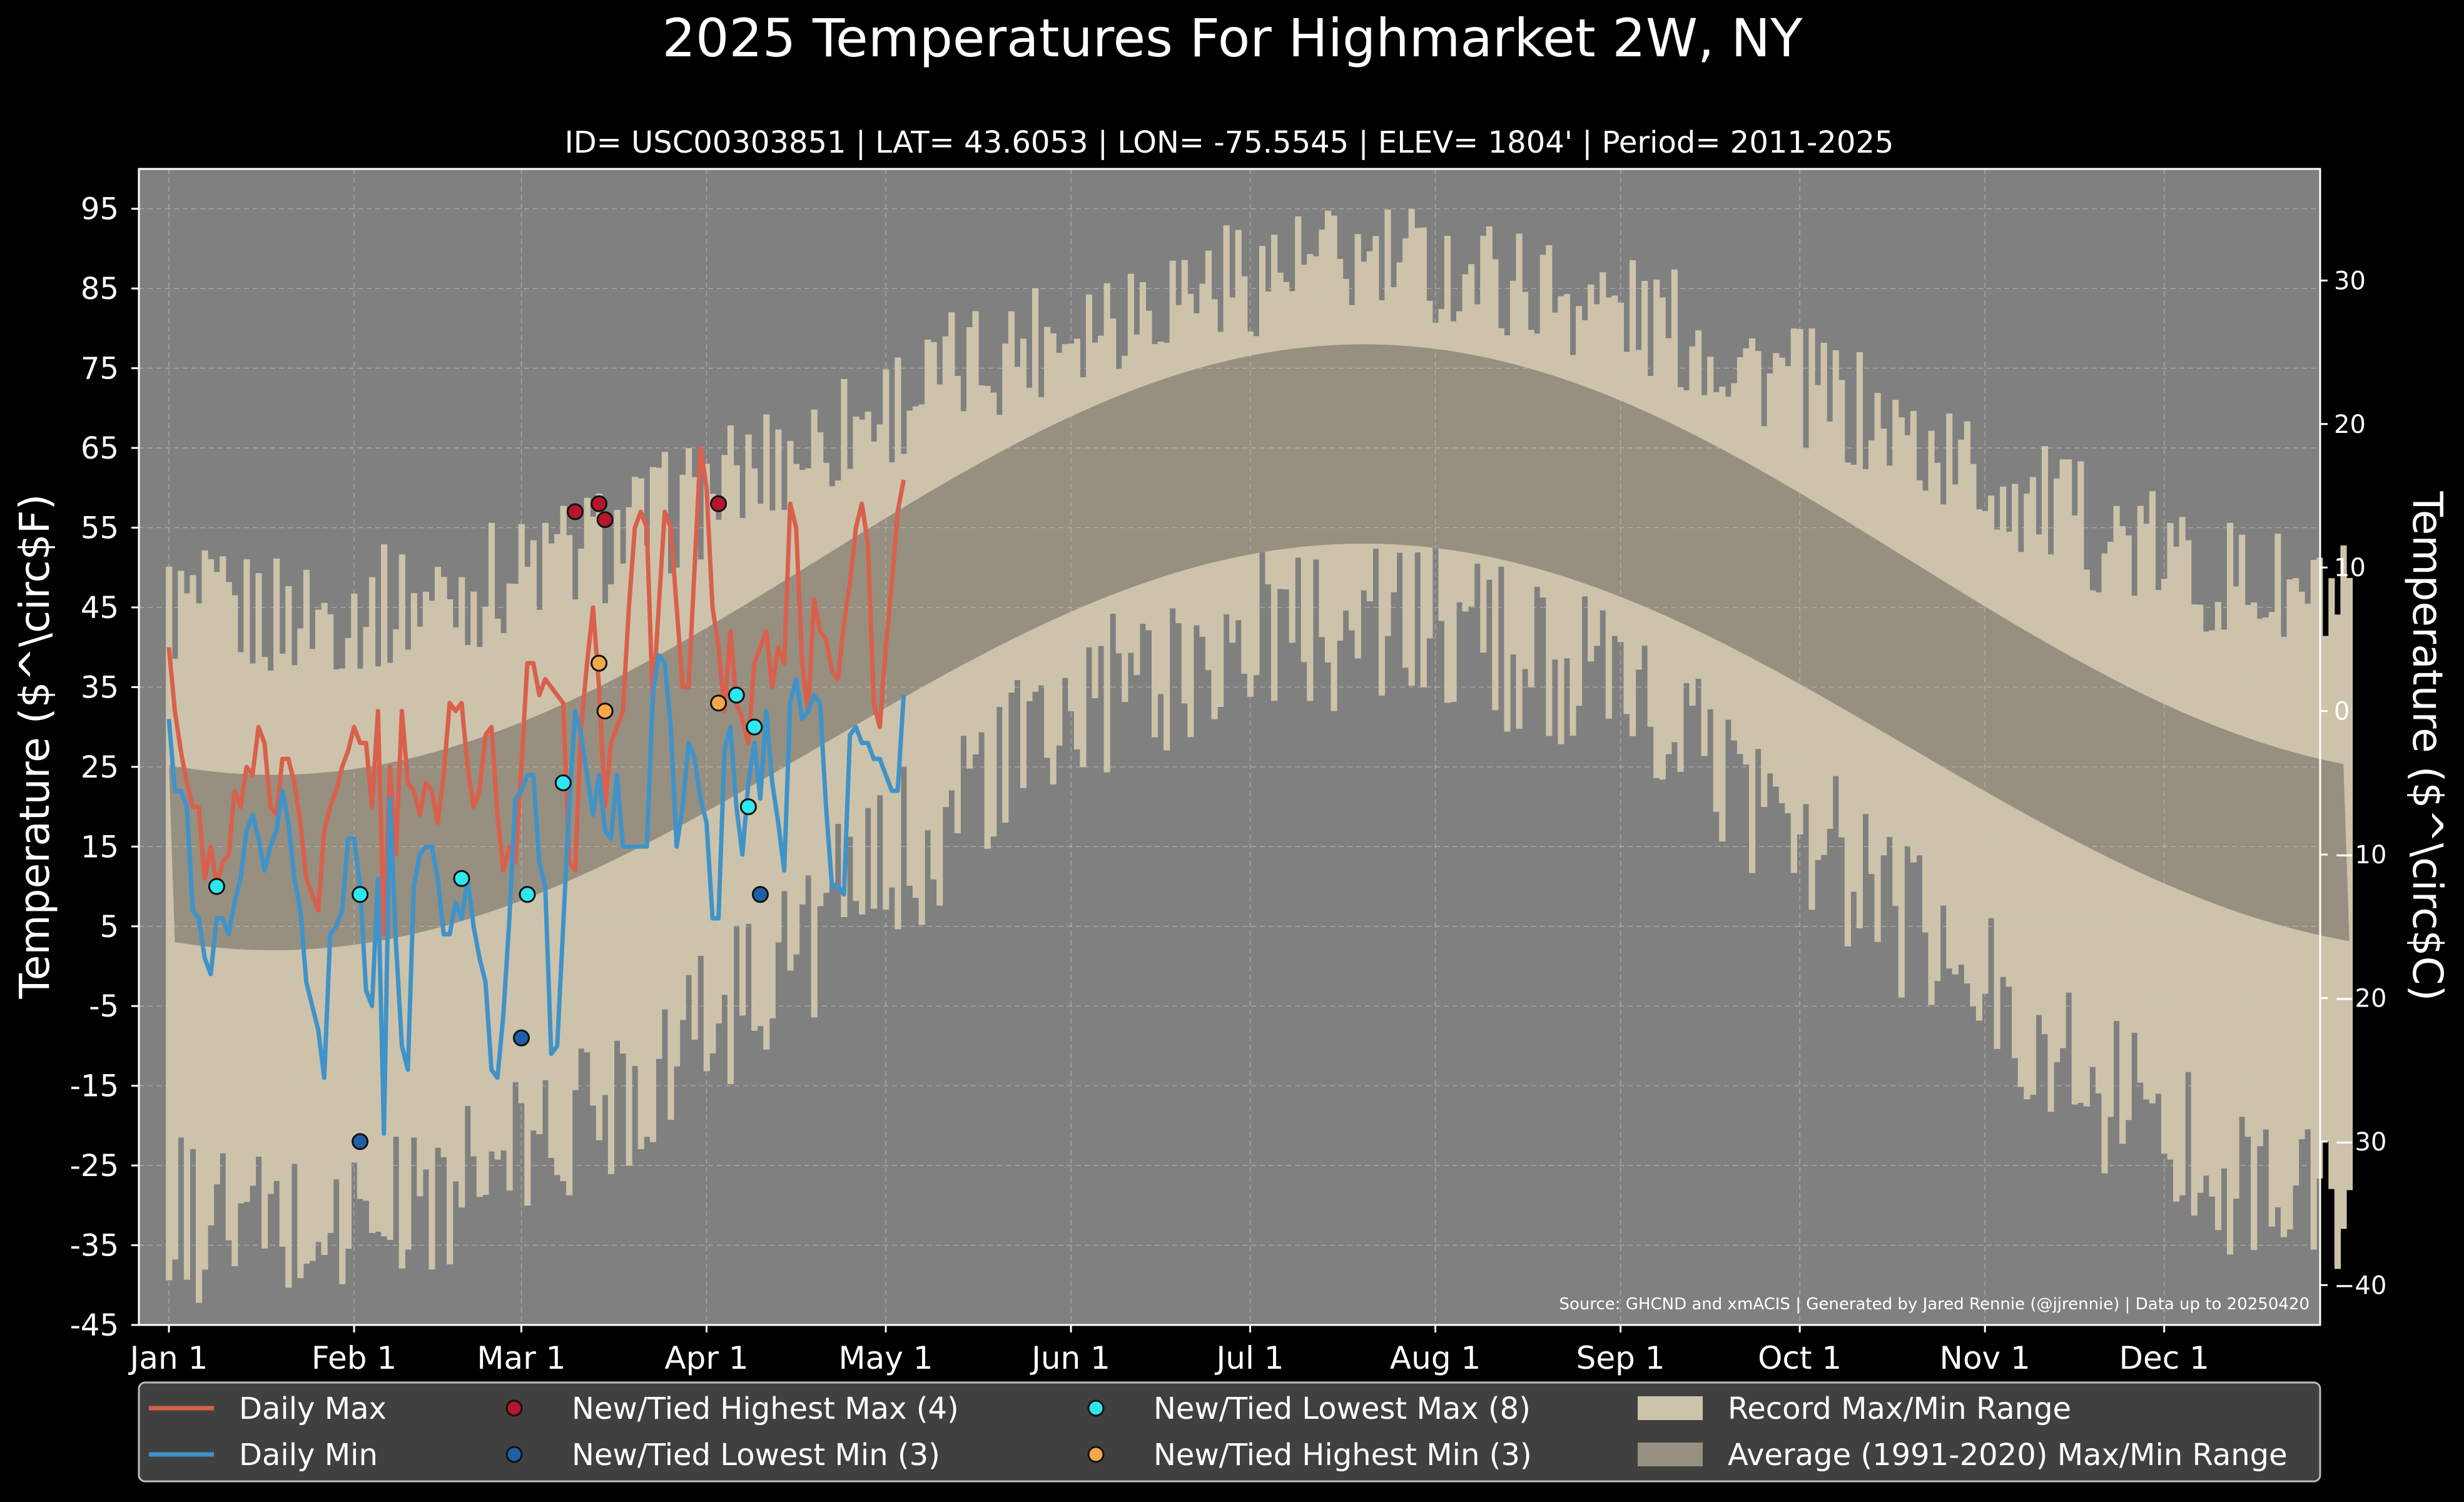 The image size is (2464, 1502). I want to click on y-tick-label: -35, so click(94, 1246).